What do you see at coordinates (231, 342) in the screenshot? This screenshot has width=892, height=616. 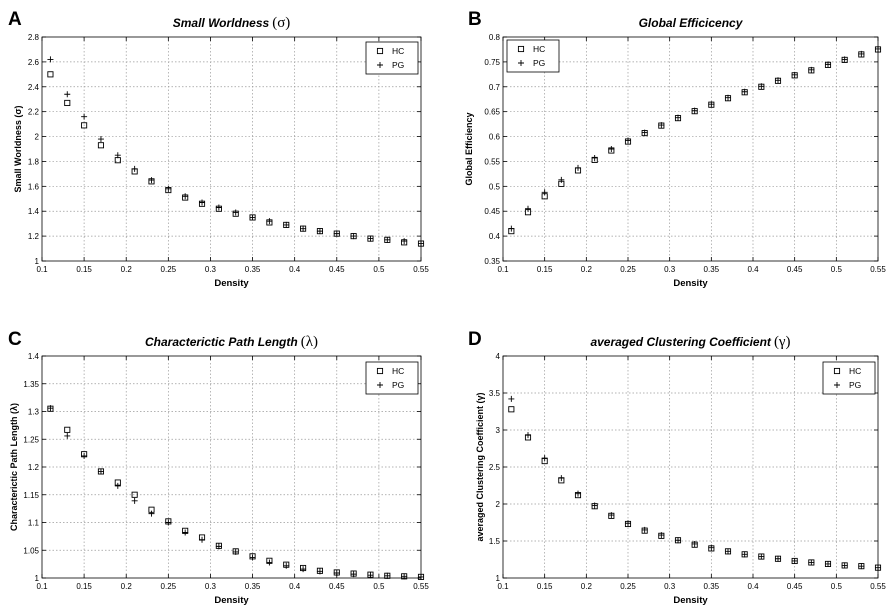 I see `chart-title: Characterictic Path Length (λ)` at bounding box center [231, 342].